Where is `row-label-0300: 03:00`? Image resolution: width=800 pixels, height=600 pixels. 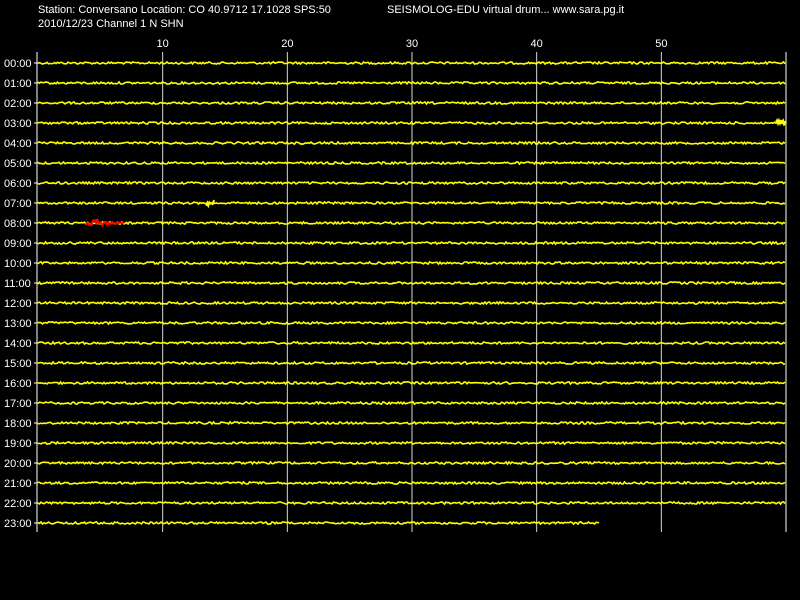 row-label-0300: 03:00 is located at coordinates (18, 124).